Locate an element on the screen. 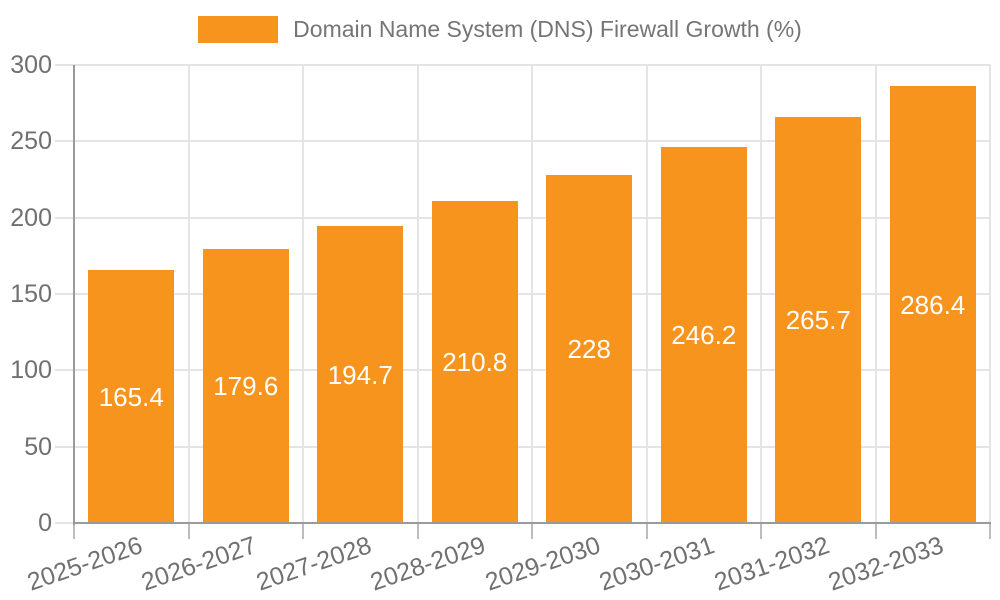 The width and height of the screenshot is (1000, 600). bar-value-label: 286.4 is located at coordinates (933, 304).